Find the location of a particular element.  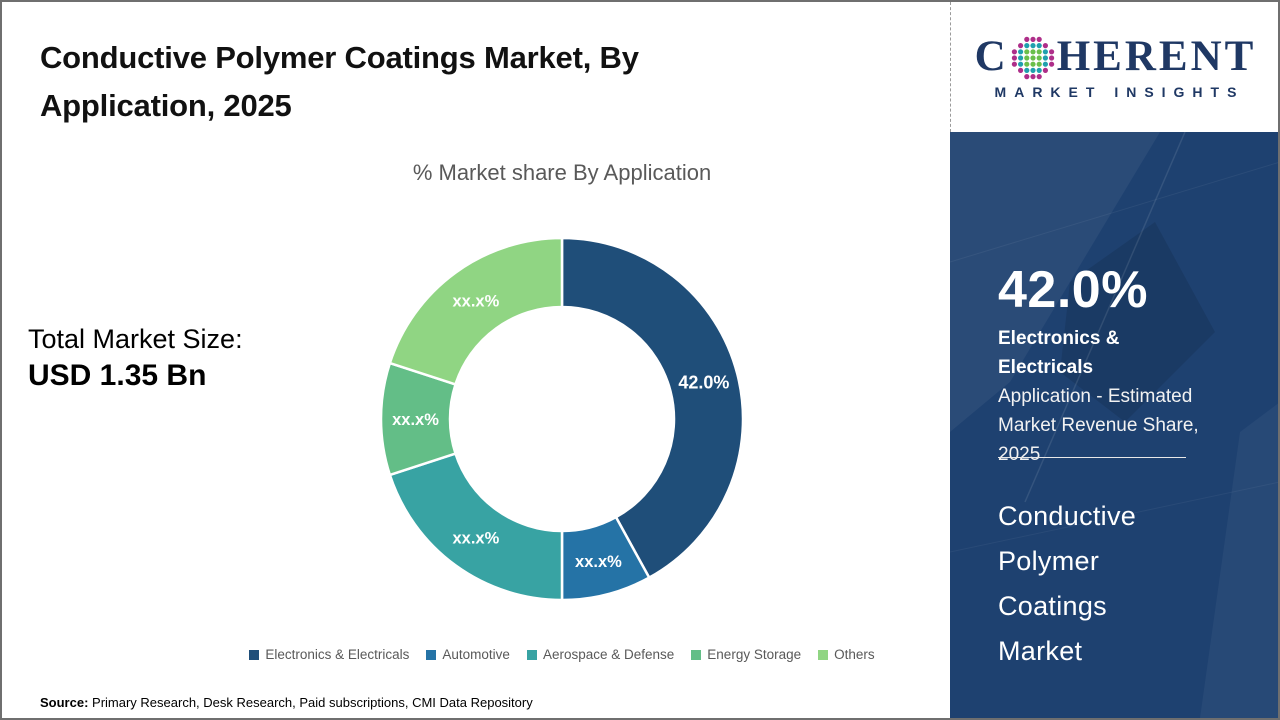

logo-subtext: MARKET INSIGHTS is located at coordinates (1119, 92).